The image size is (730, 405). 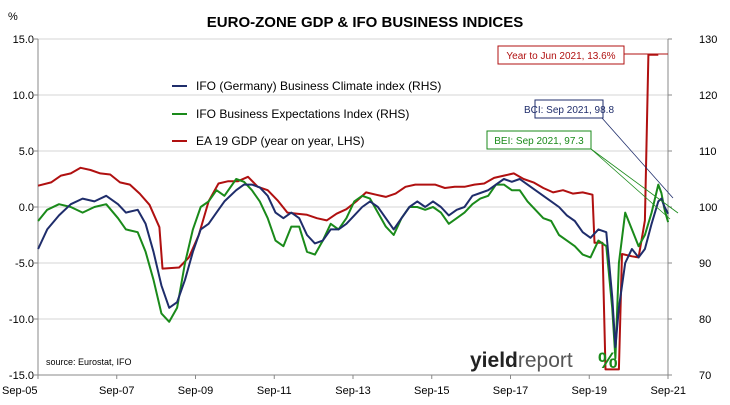 I want to click on x-tick-label: Sep-19, so click(x=589, y=391).